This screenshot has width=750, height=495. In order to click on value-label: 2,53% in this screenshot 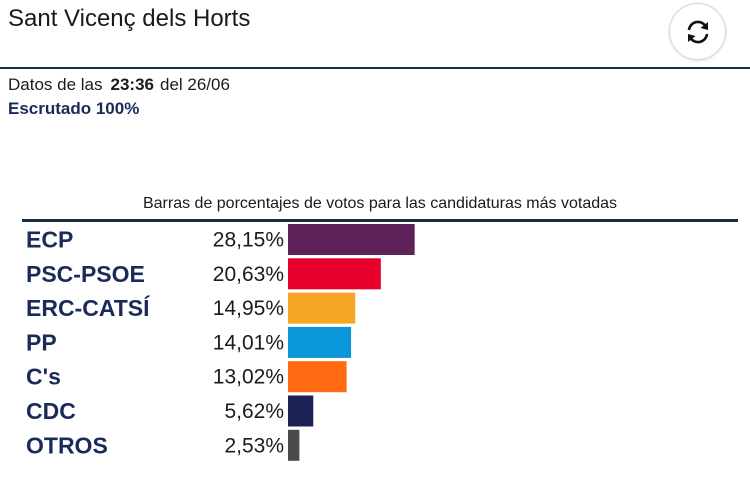, I will do `click(254, 445)`.